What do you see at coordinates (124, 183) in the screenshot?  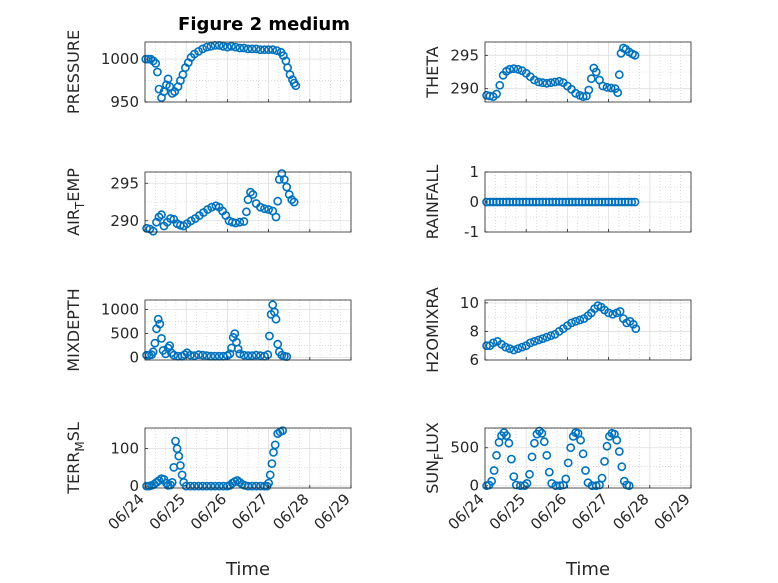 I see `y-tick-label: 295` at bounding box center [124, 183].